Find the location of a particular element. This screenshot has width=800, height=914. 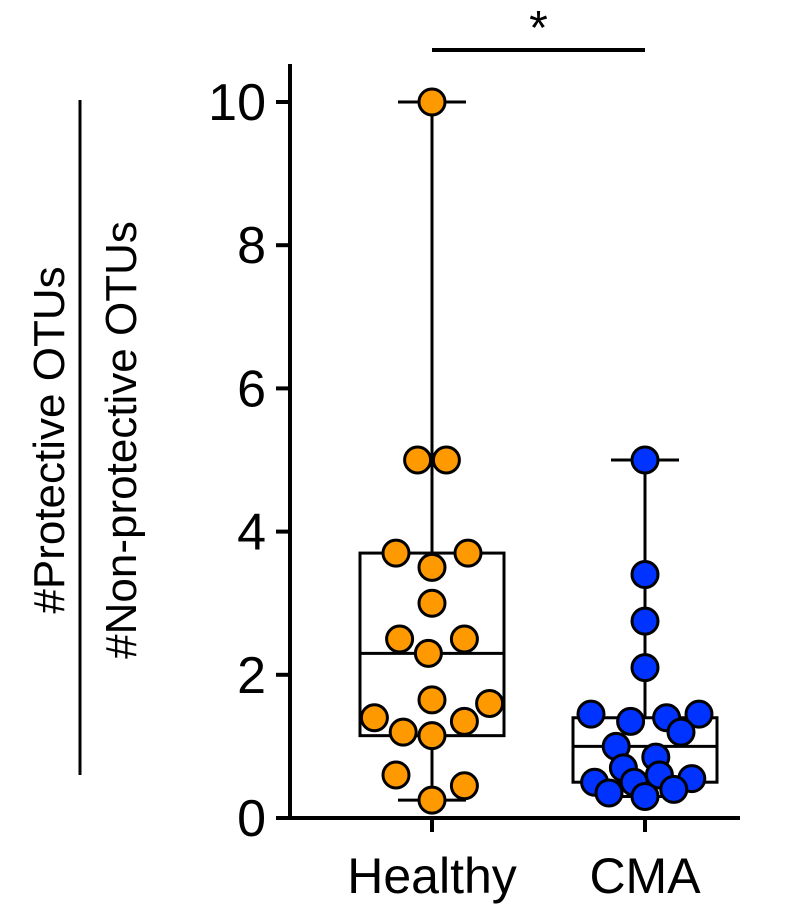

y-axis-label: #Protective OTUs #Non-protective OTUs is located at coordinates (85, 437).